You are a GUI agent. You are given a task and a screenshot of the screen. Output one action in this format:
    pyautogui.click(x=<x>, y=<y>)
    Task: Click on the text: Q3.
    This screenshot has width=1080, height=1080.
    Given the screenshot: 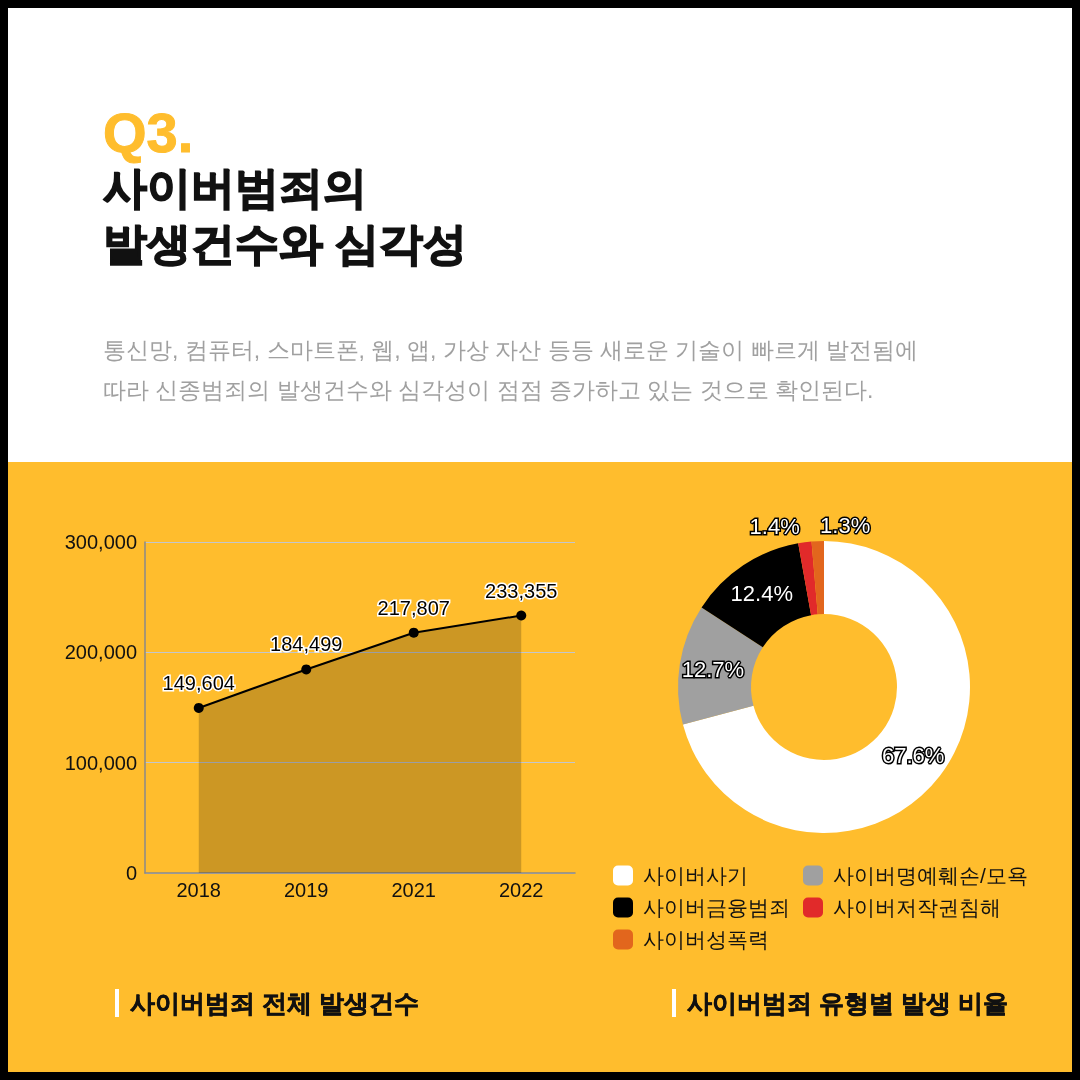 What is the action you would take?
    pyautogui.click(x=149, y=132)
    